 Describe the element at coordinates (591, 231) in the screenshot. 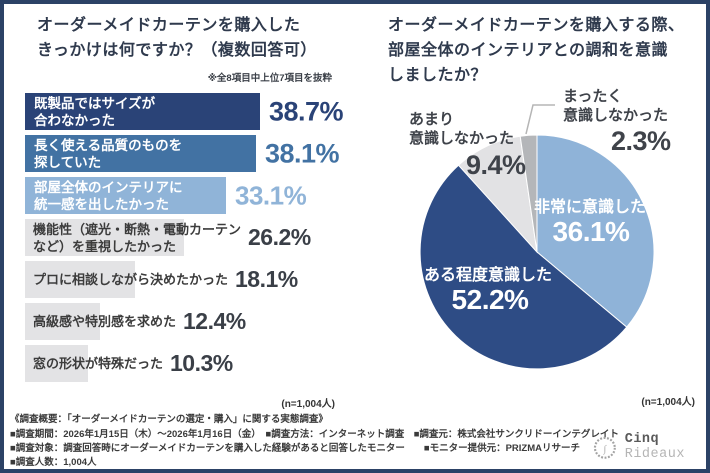

I see `pie-slice-value: 36.1%` at that location.